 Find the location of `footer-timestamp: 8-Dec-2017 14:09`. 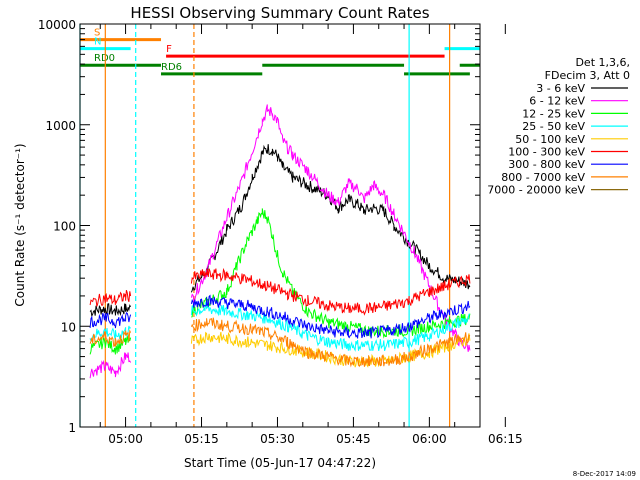

footer-timestamp: 8-Dec-2017 14:09 is located at coordinates (604, 474).